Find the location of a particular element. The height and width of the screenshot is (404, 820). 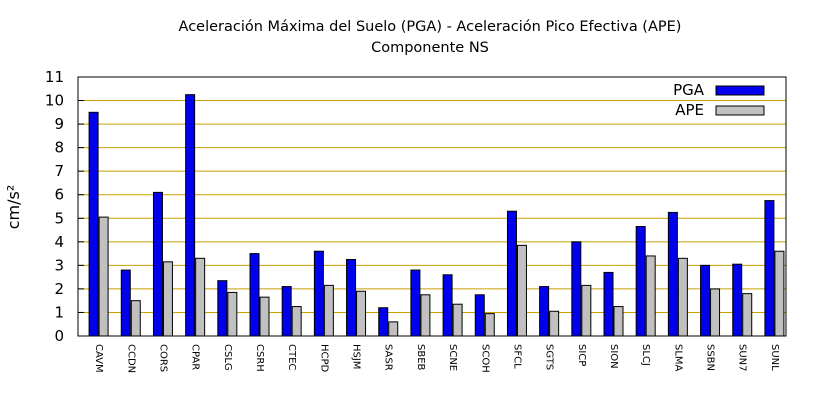

x-tick-label: SCNE is located at coordinates (452, 357).